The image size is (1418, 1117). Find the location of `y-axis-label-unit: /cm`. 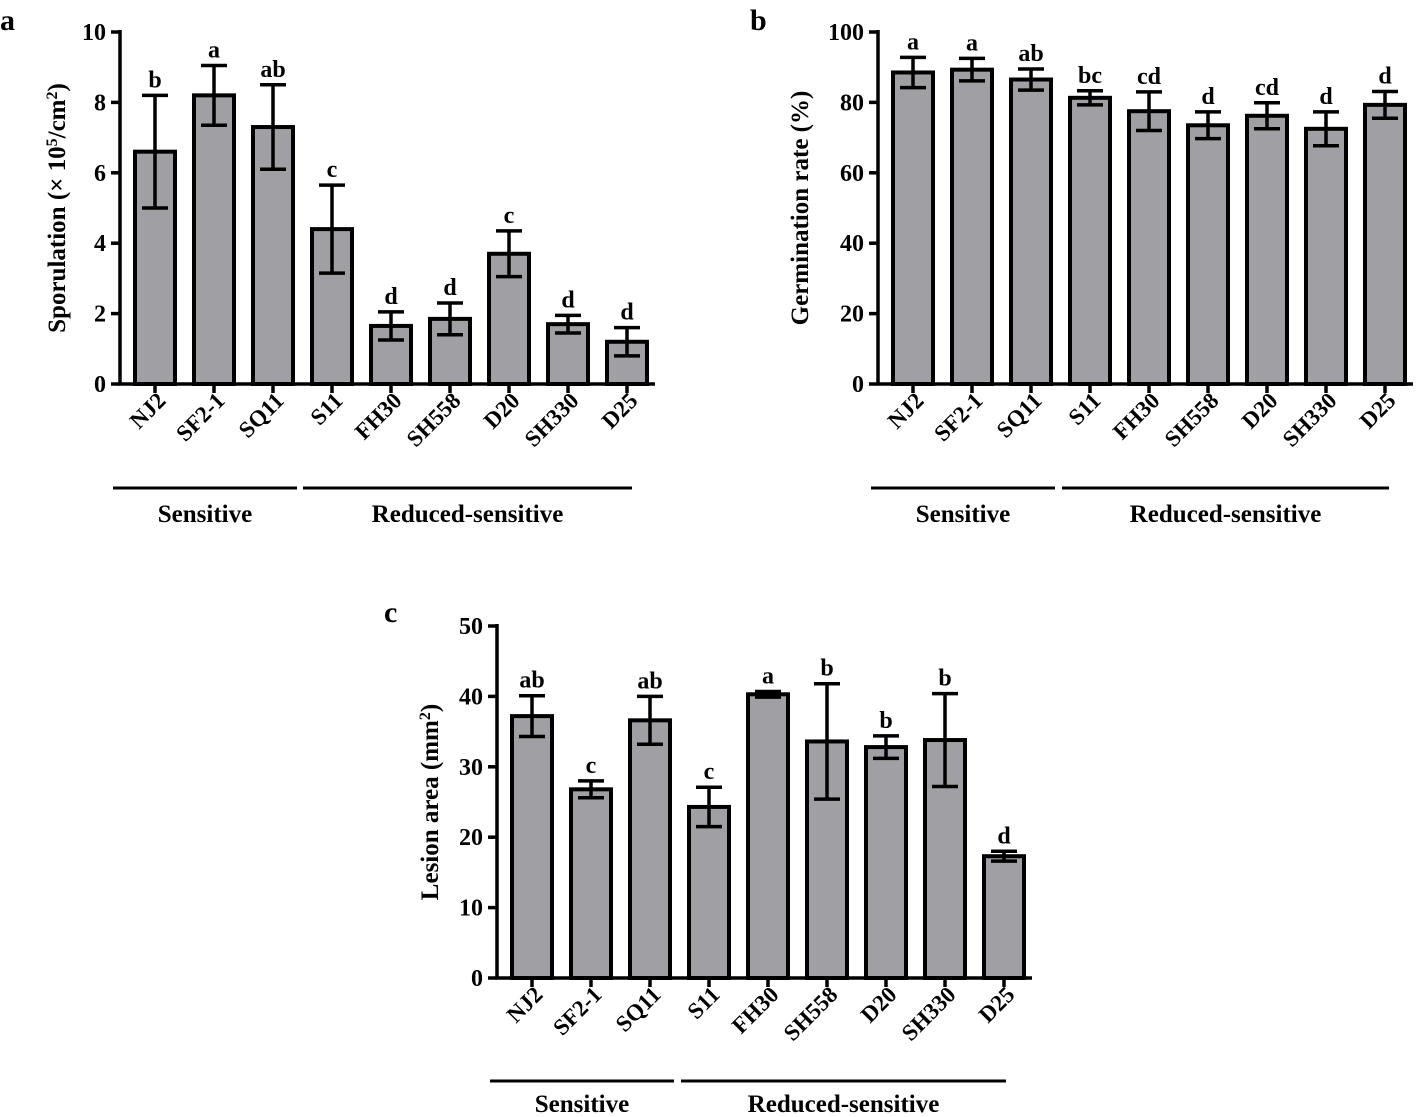

y-axis-label-unit: /cm is located at coordinates (57, 119).